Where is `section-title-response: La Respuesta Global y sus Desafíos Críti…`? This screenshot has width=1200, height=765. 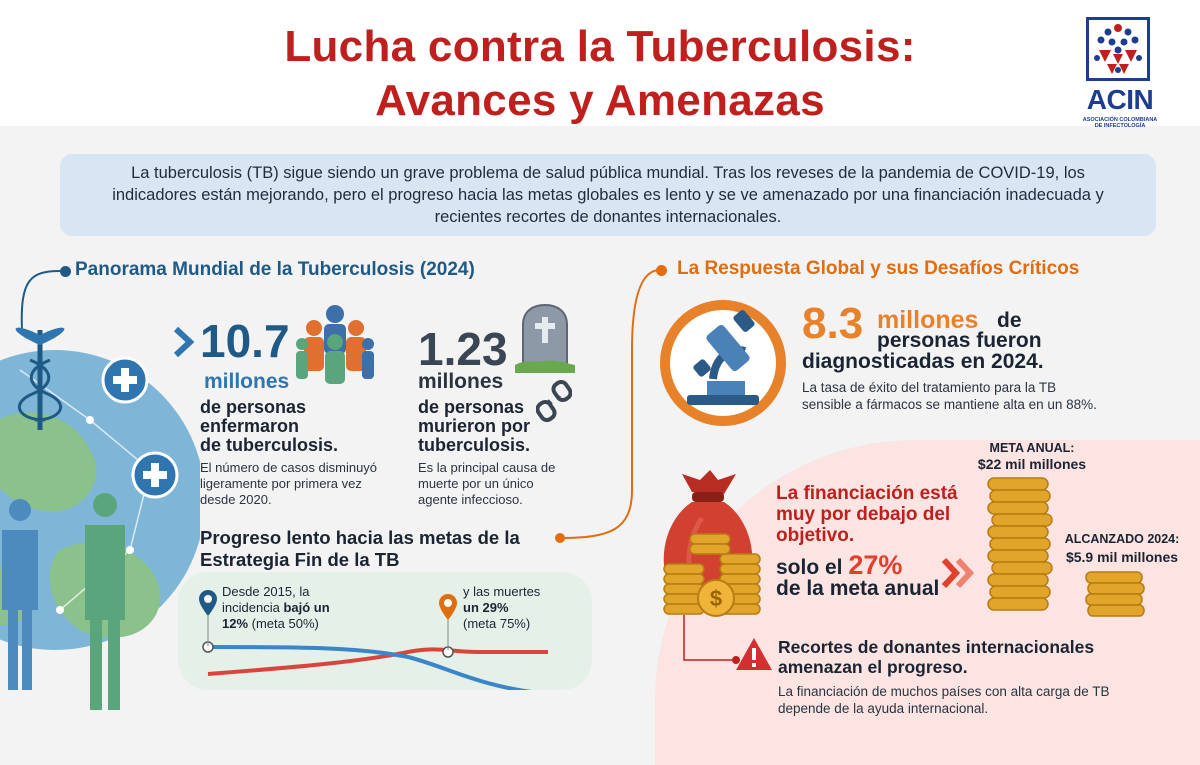
section-title-response: La Respuesta Global y sus Desafíos Críti… is located at coordinates (878, 268).